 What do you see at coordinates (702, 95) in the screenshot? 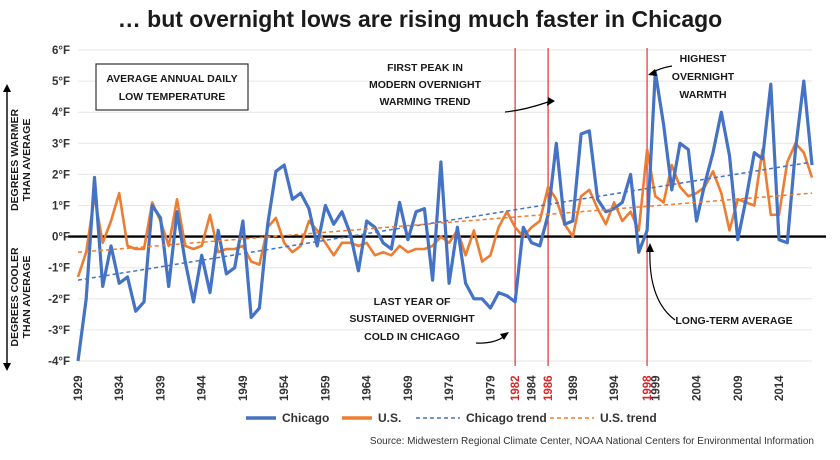
I see `annotation-highest-line-3: WARMTH` at bounding box center [702, 95].